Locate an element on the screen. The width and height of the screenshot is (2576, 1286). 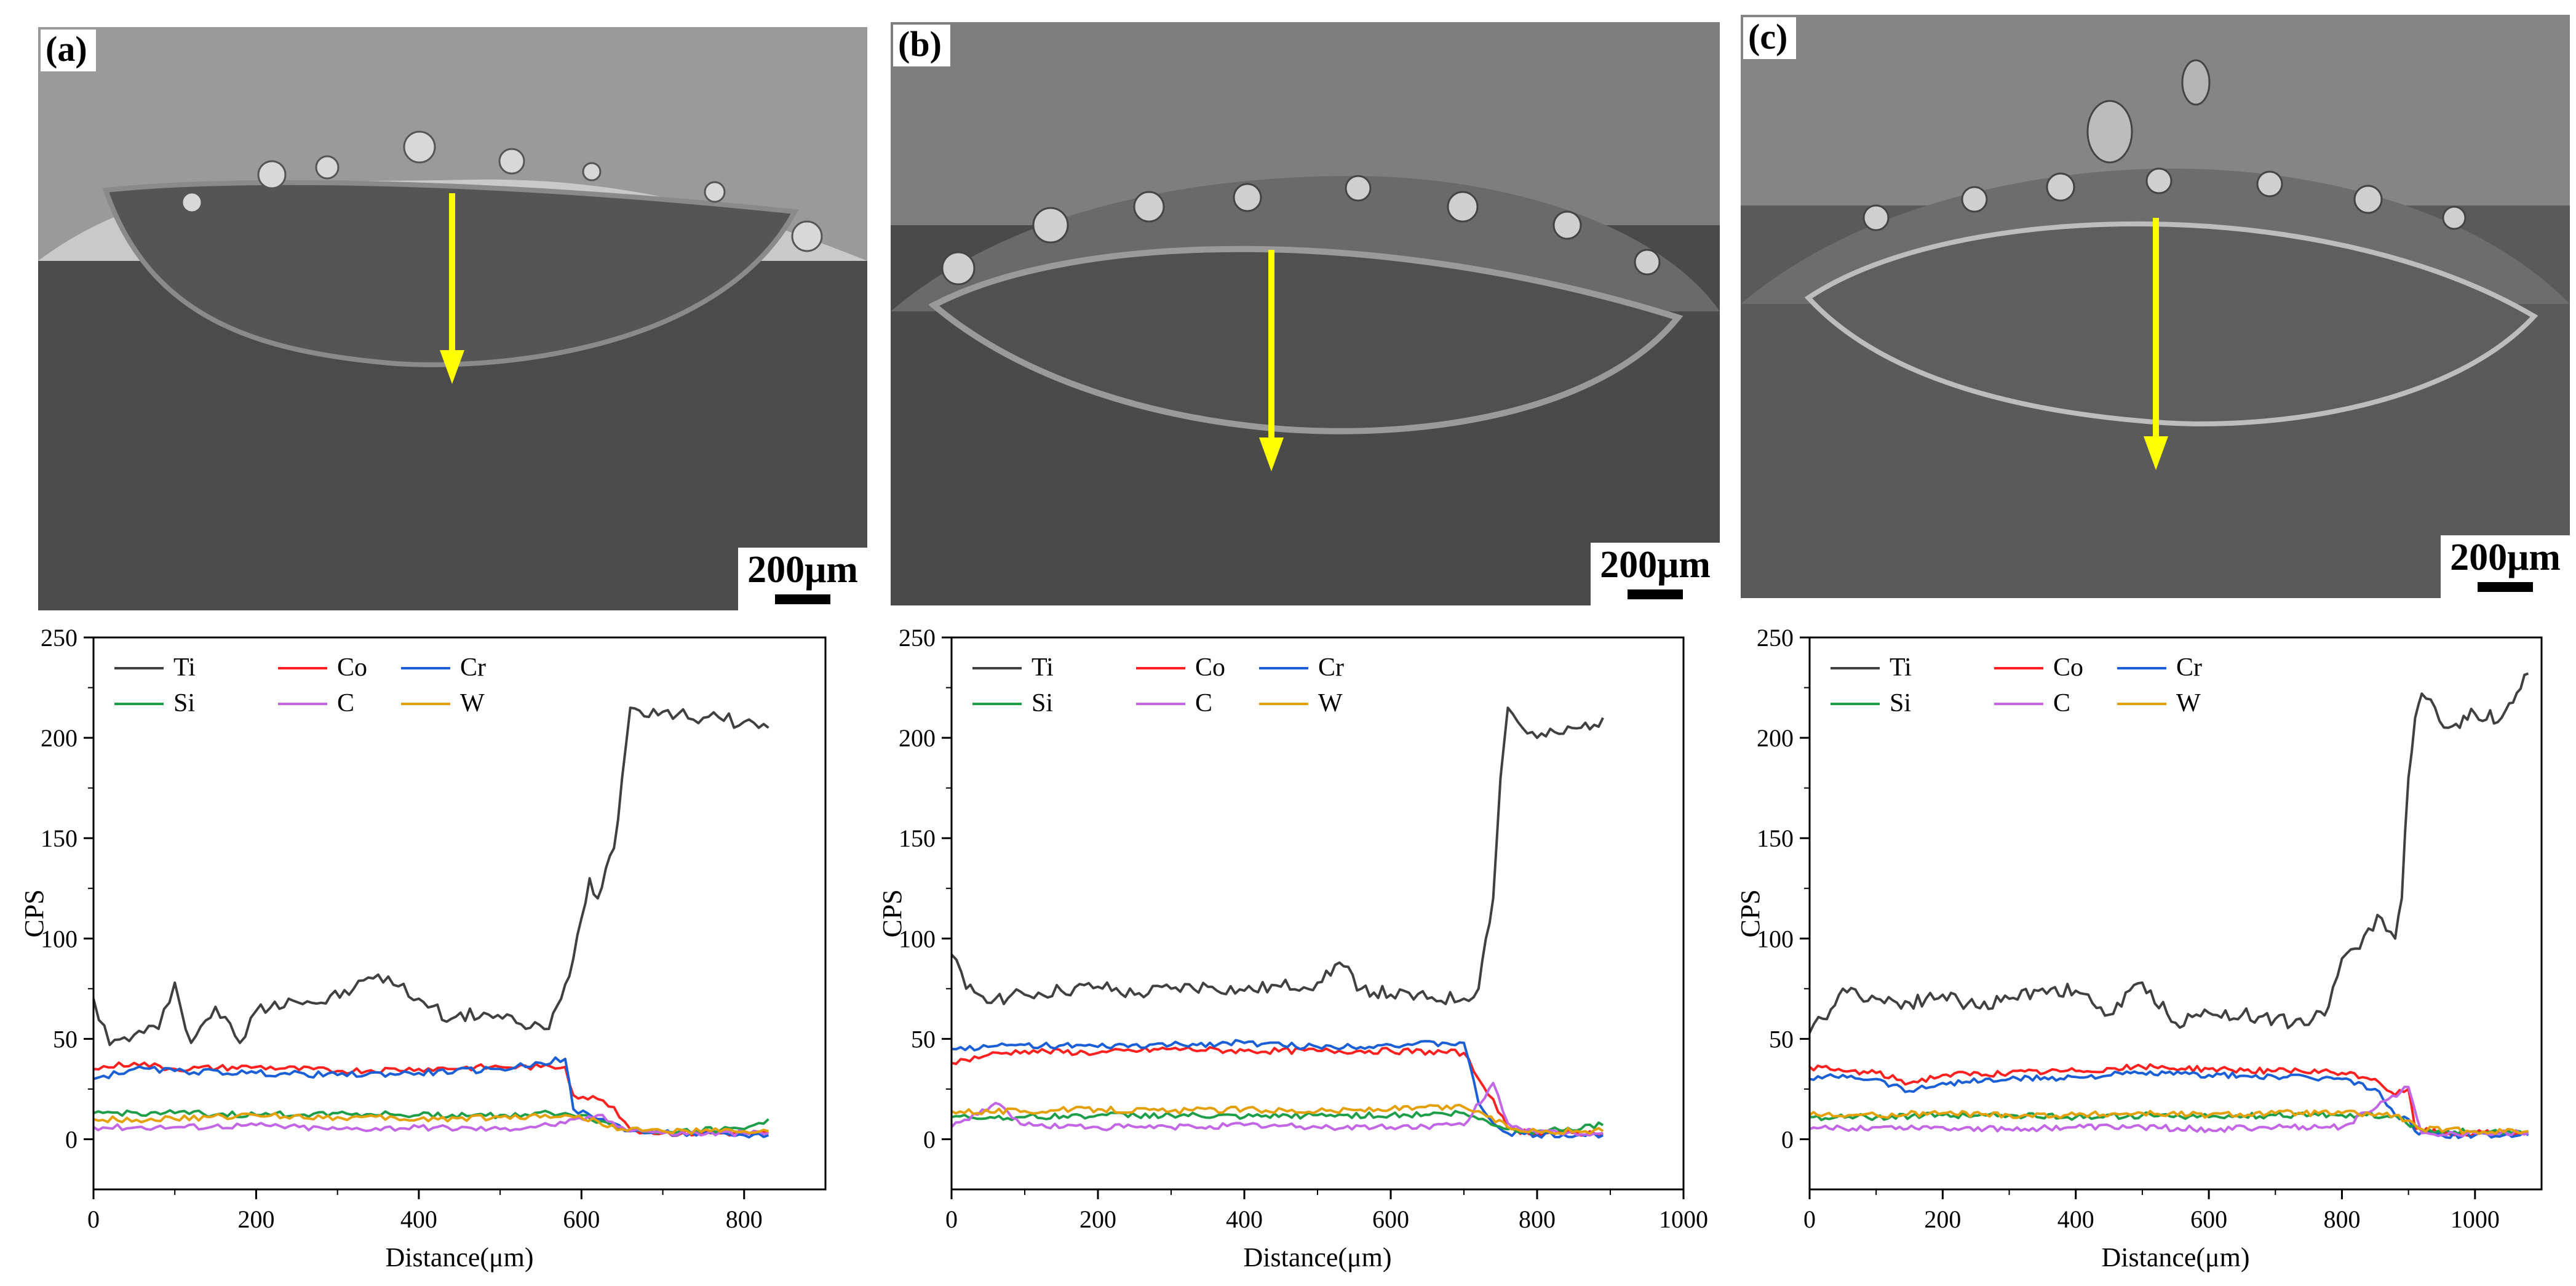
scale-text-b: 200μm is located at coordinates (1655, 565).